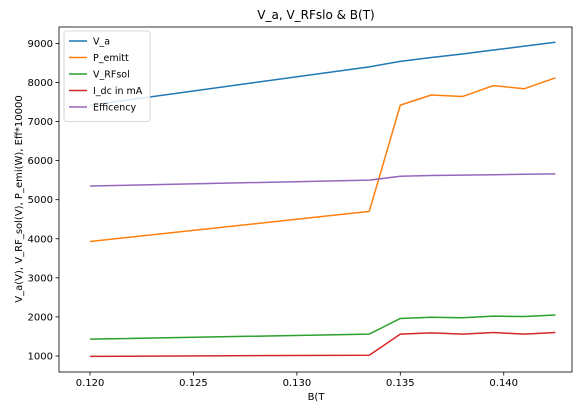 Image resolution: width=574 pixels, height=405 pixels. Describe the element at coordinates (111, 58) in the screenshot. I see `legend-label: P_emitt` at that location.